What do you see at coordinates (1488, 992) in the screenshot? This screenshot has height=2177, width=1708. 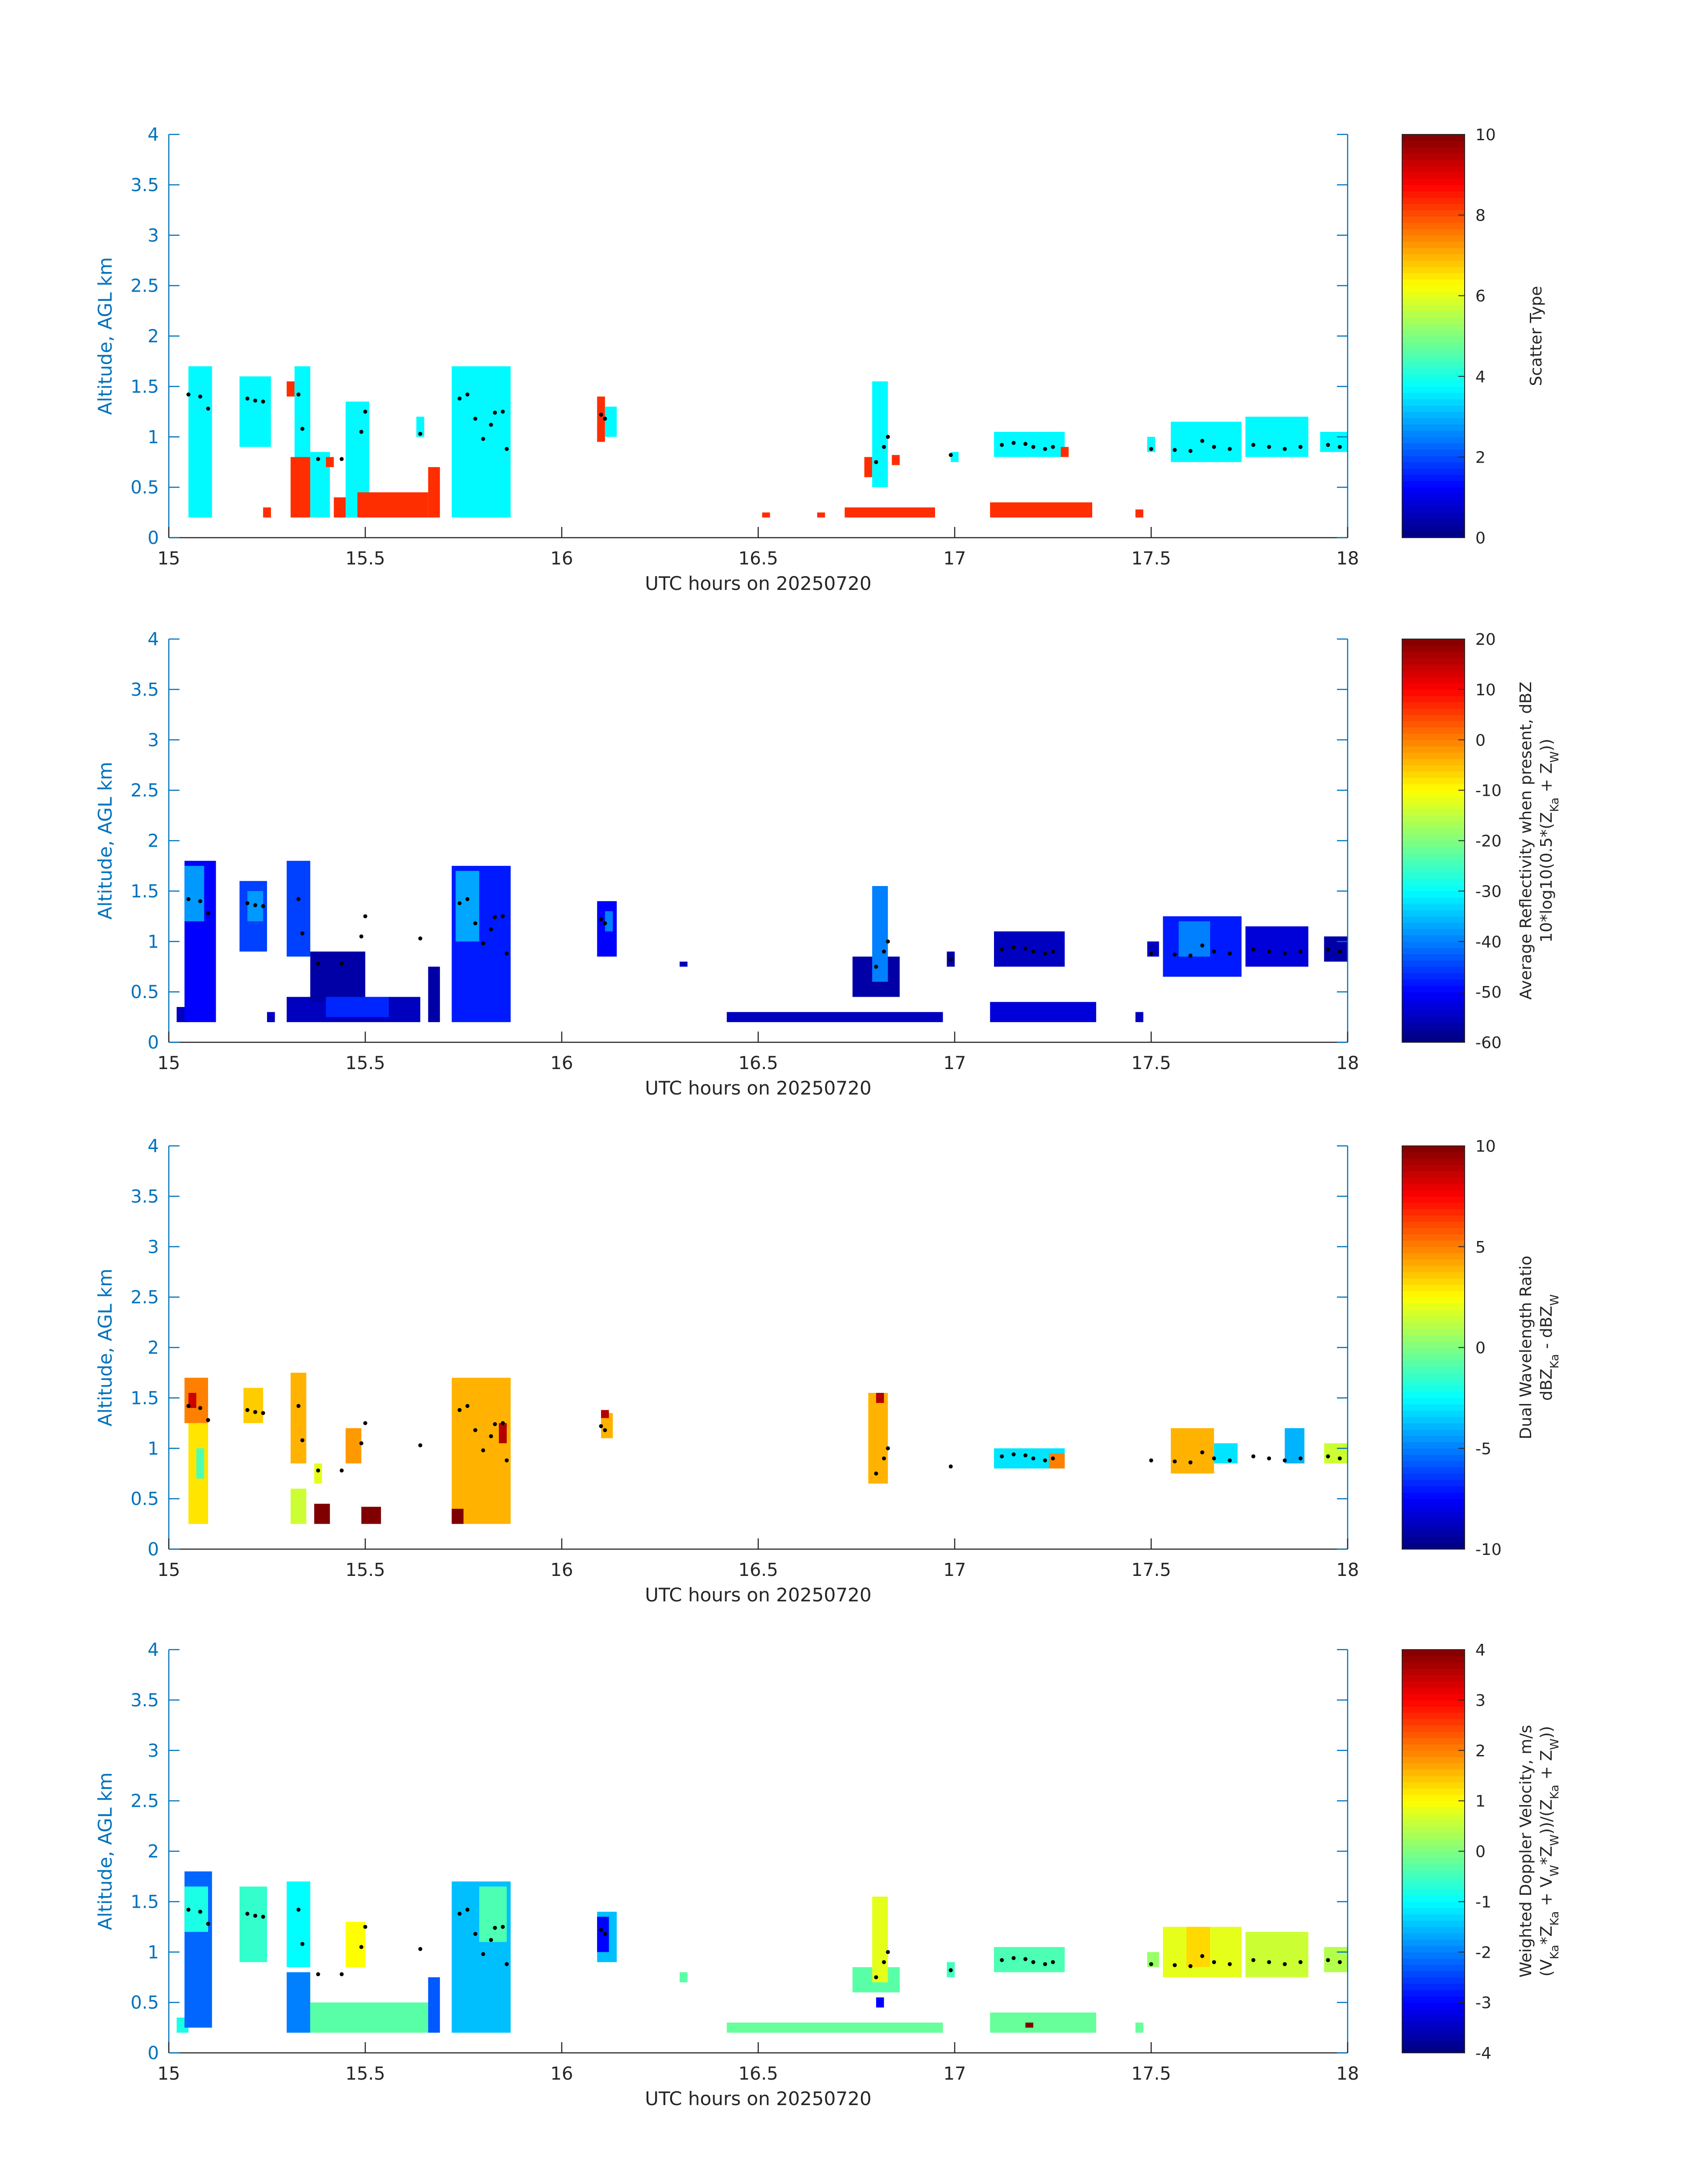 I see `colorbar-tick-label: -50` at bounding box center [1488, 992].